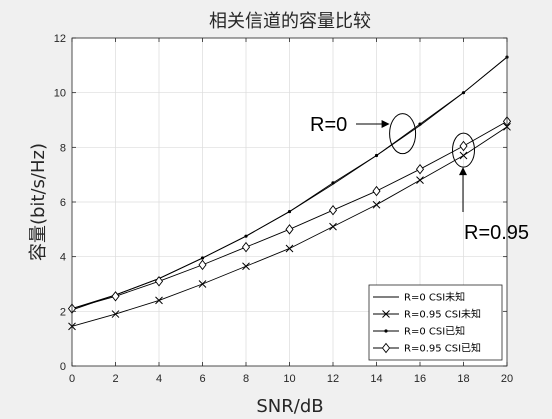  What do you see at coordinates (328, 125) in the screenshot?
I see `annotation-label: R=0` at bounding box center [328, 125].